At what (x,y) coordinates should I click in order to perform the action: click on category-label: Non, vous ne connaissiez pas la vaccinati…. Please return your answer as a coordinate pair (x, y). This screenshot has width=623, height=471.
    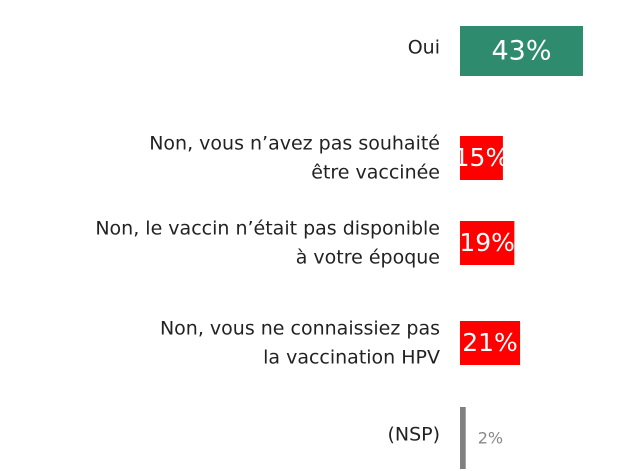
    Looking at the image, I should click on (300, 342).